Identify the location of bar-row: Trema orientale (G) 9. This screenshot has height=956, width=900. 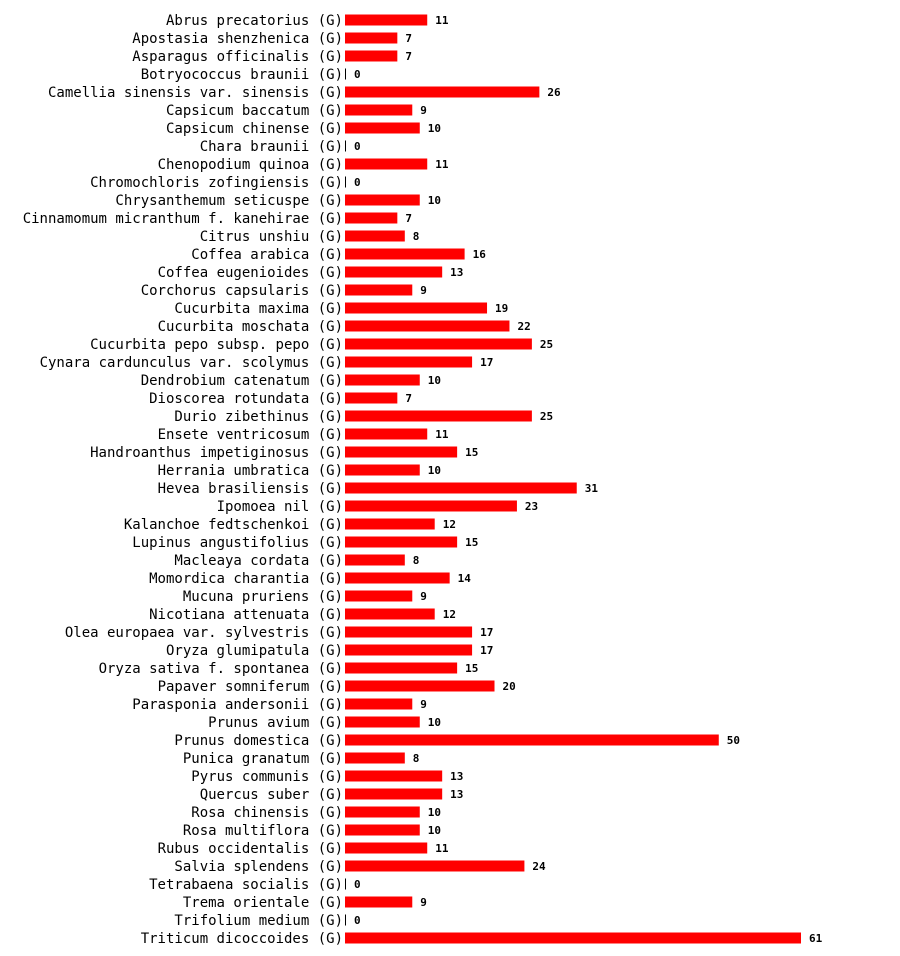
(305, 903).